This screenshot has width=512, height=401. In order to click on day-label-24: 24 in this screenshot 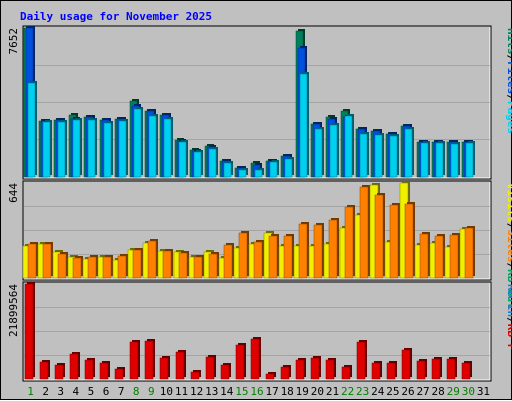, I will do `click(378, 391)`.